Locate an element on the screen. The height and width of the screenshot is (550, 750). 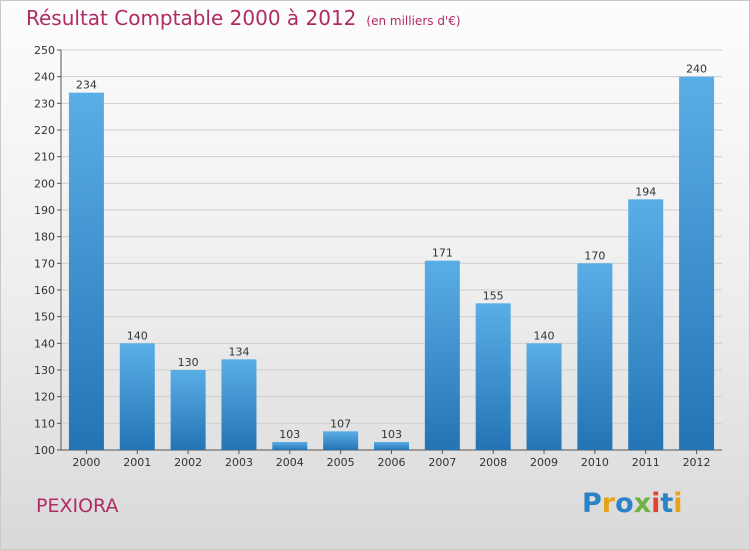
x-tick-label: 2009 is located at coordinates (544, 462).